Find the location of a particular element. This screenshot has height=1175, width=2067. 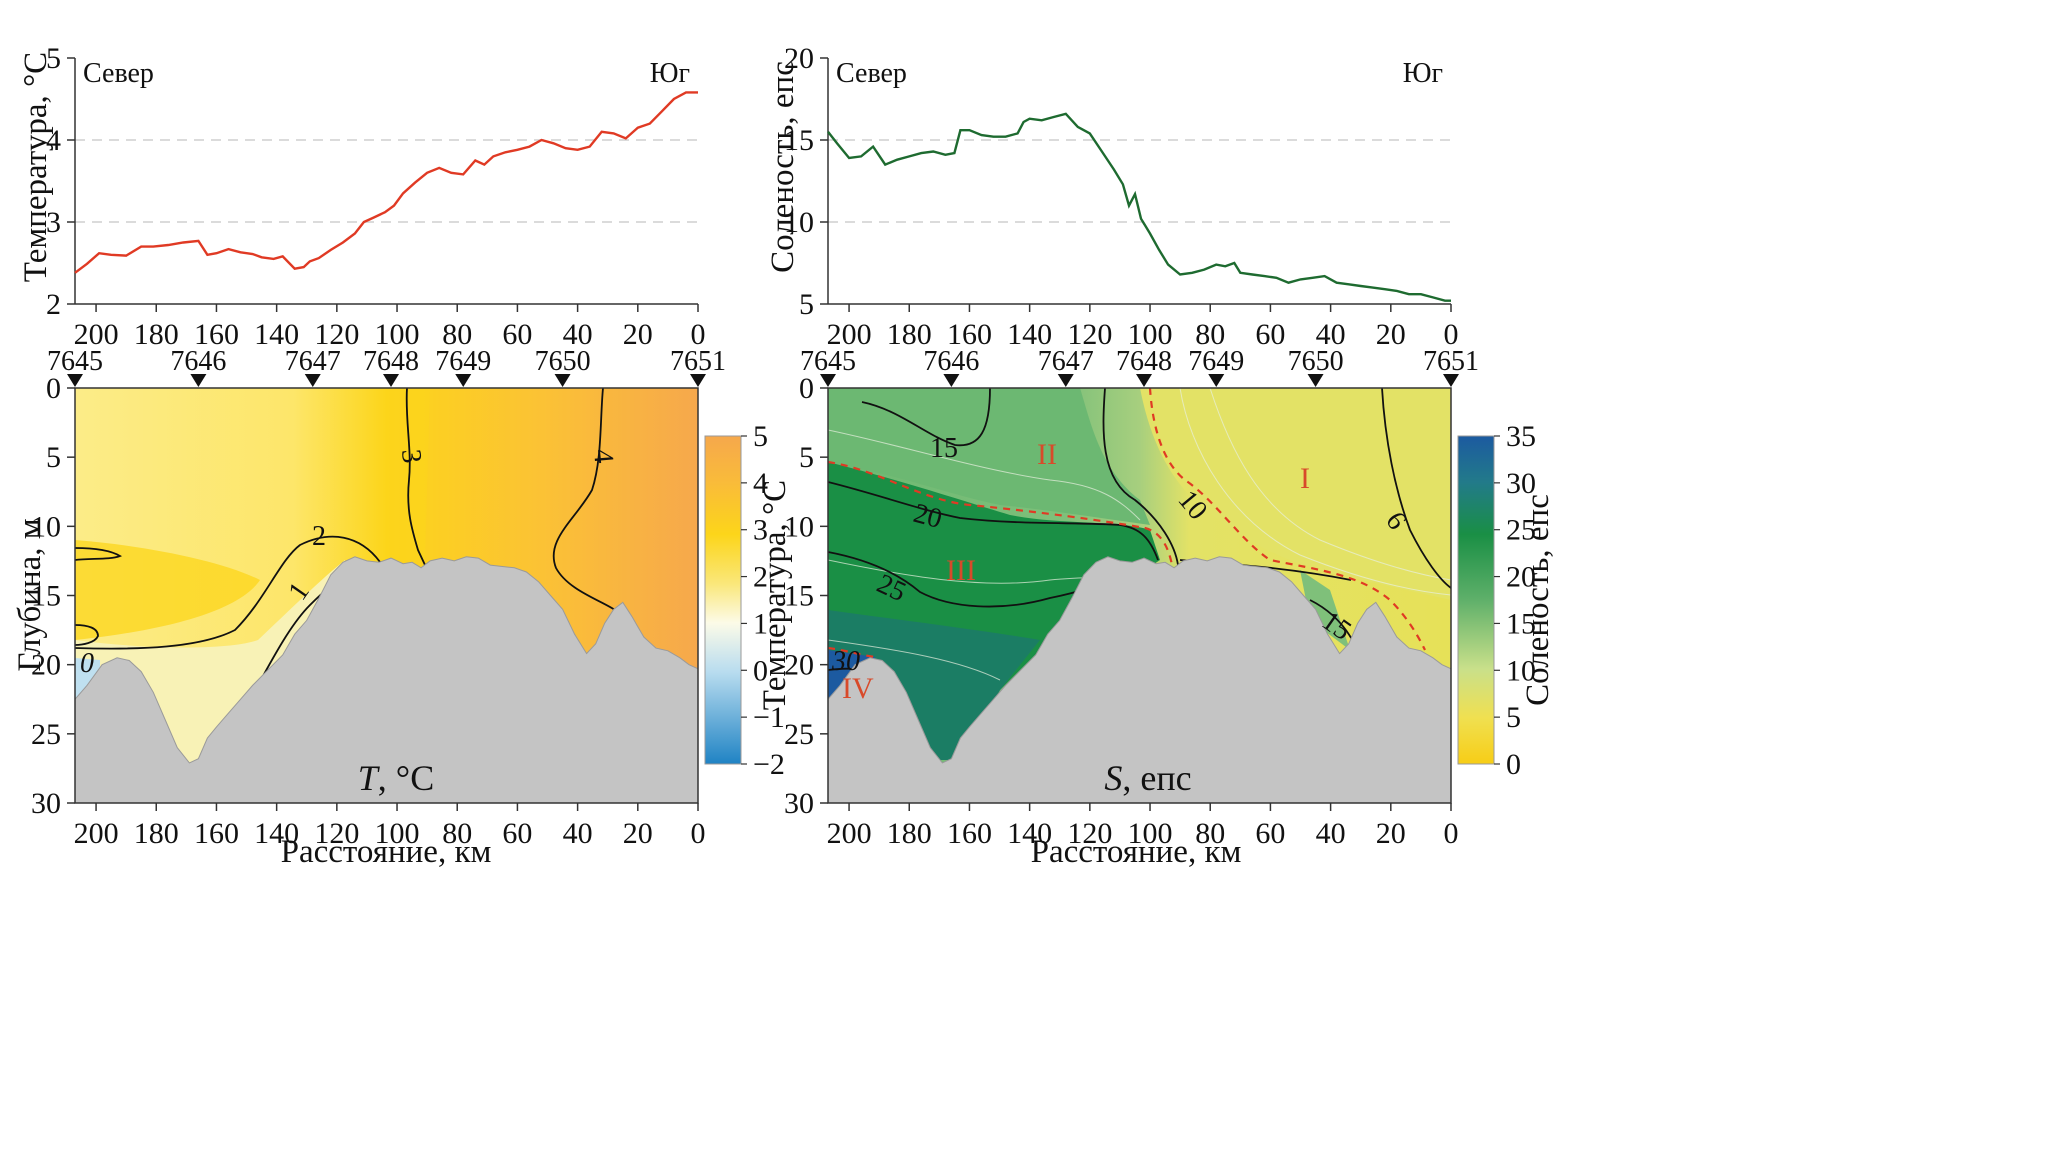

isotherm-2c is located at coordinates (87, 635).